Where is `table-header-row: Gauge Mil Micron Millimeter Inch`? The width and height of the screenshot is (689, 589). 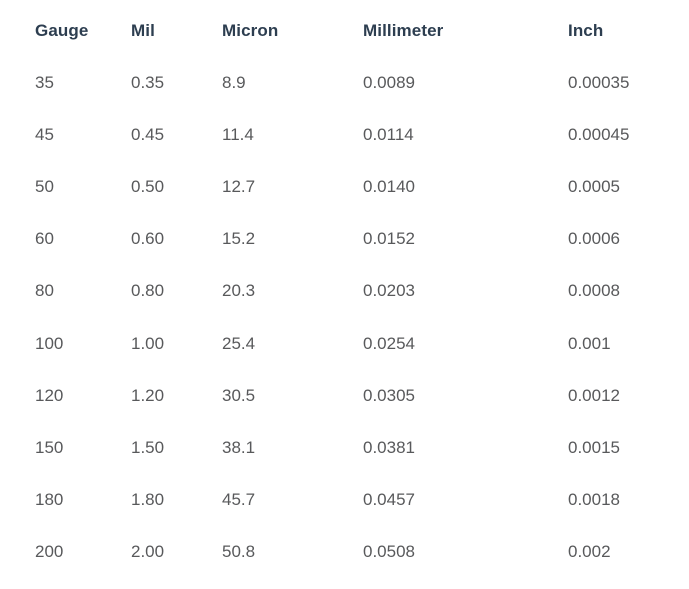 table-header-row: Gauge Mil Micron Millimeter Inch is located at coordinates (344, 31).